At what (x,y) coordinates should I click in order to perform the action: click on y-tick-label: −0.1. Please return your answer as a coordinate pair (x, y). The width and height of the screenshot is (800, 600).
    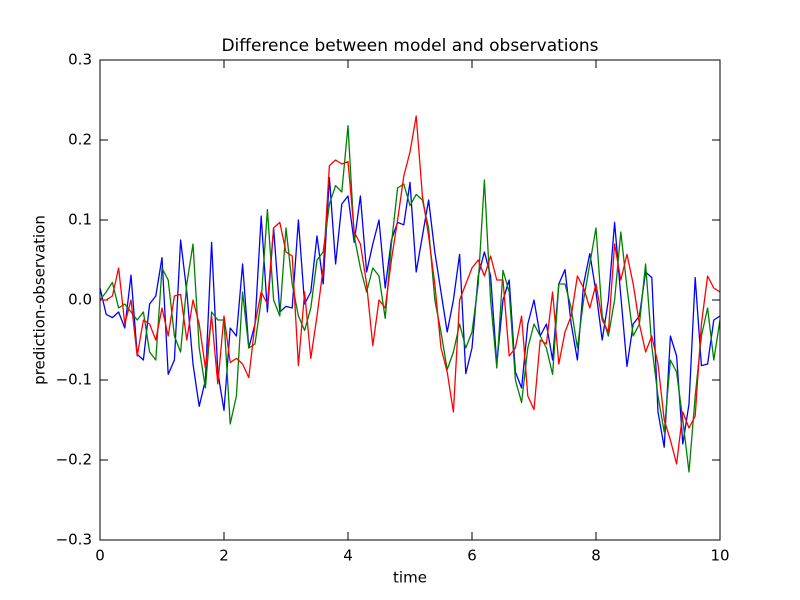
    Looking at the image, I should click on (74, 380).